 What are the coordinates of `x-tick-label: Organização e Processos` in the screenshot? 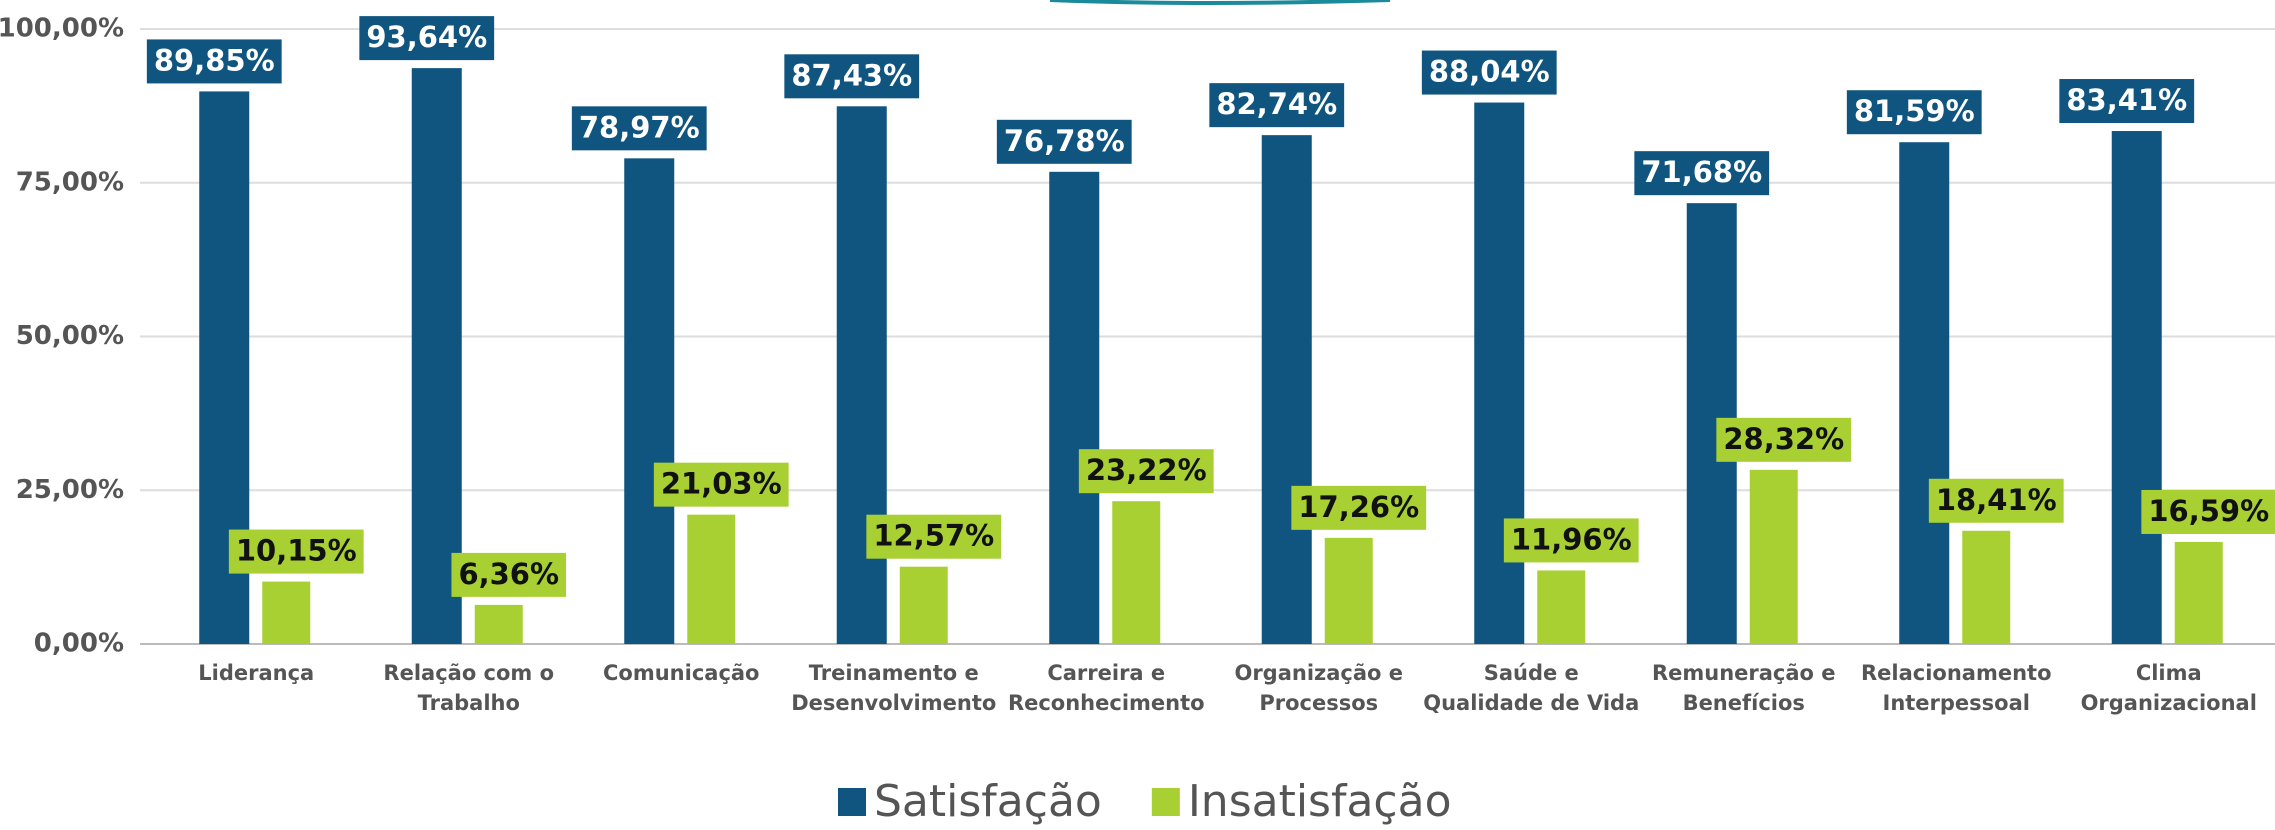 It's located at (1319, 688).